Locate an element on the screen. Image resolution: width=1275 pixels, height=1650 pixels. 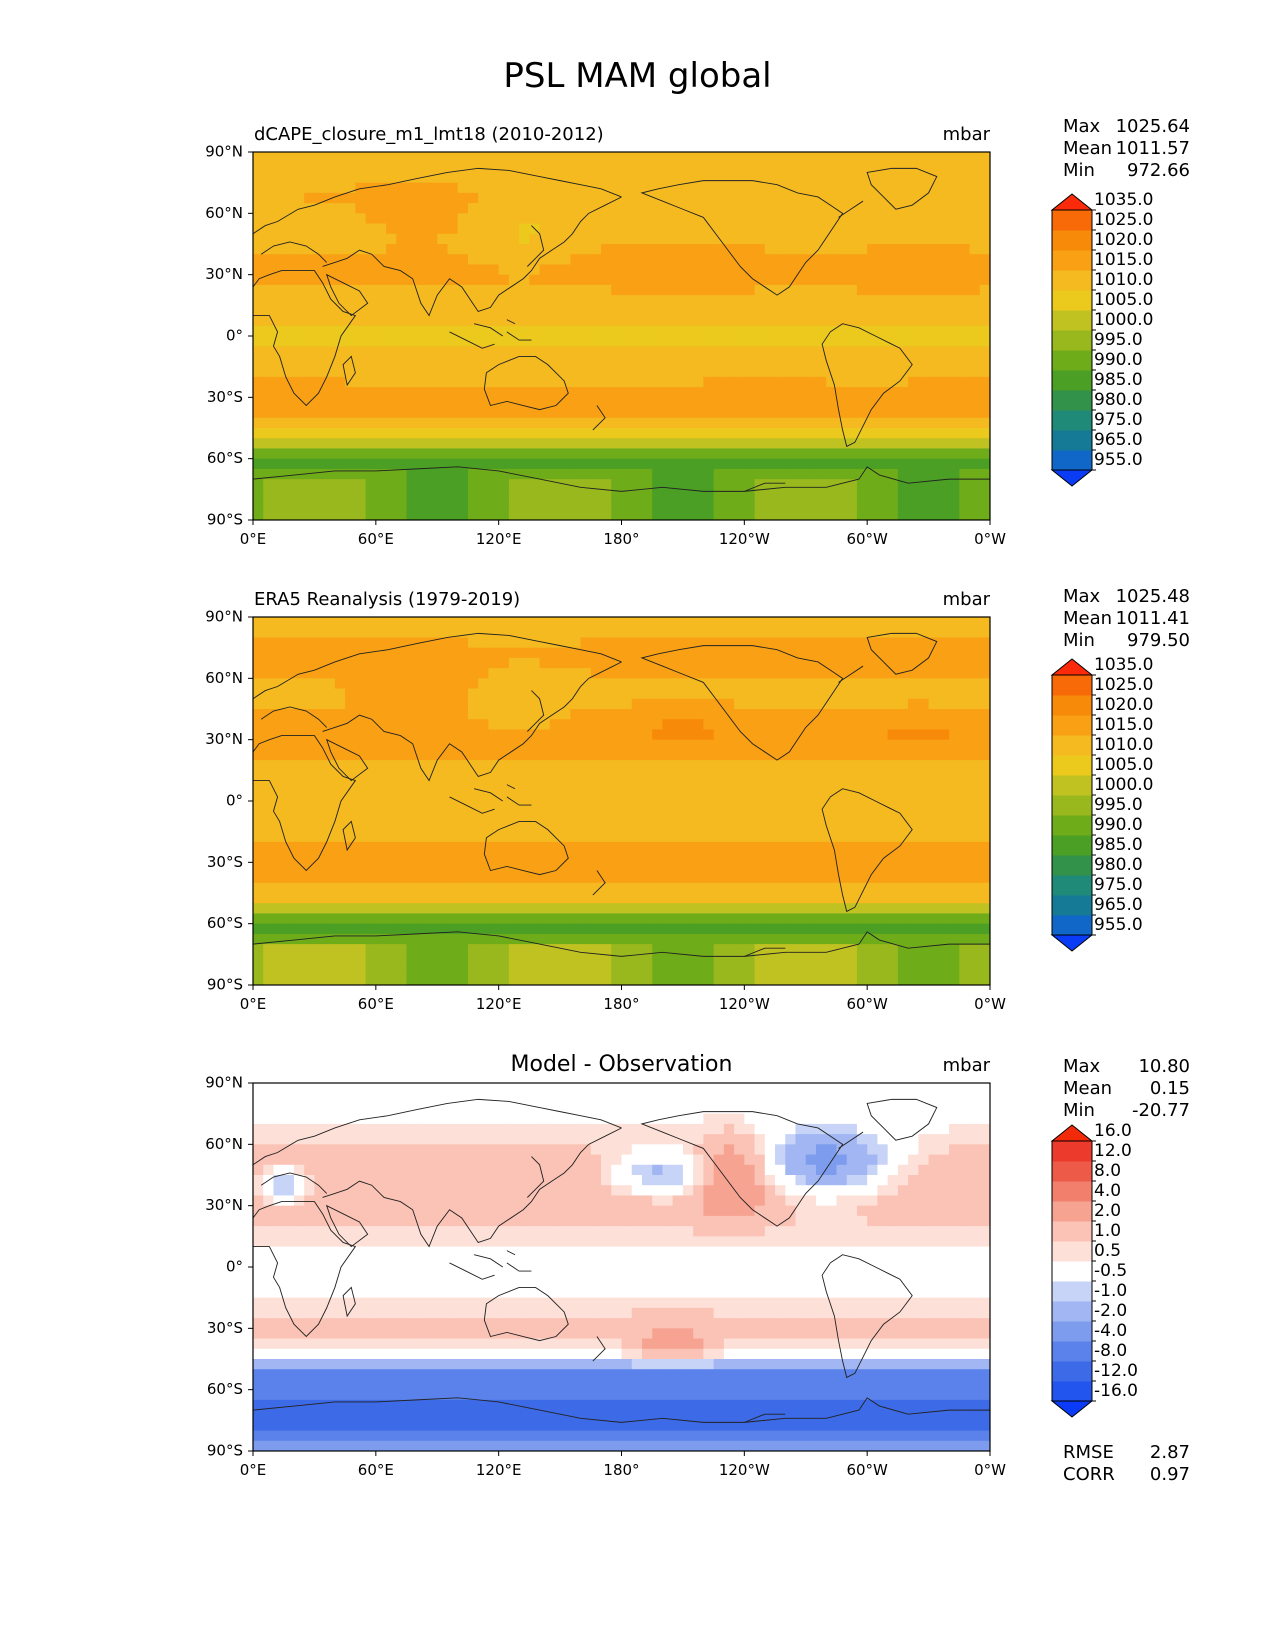
colorbar-segment is located at coordinates (1072, 240).